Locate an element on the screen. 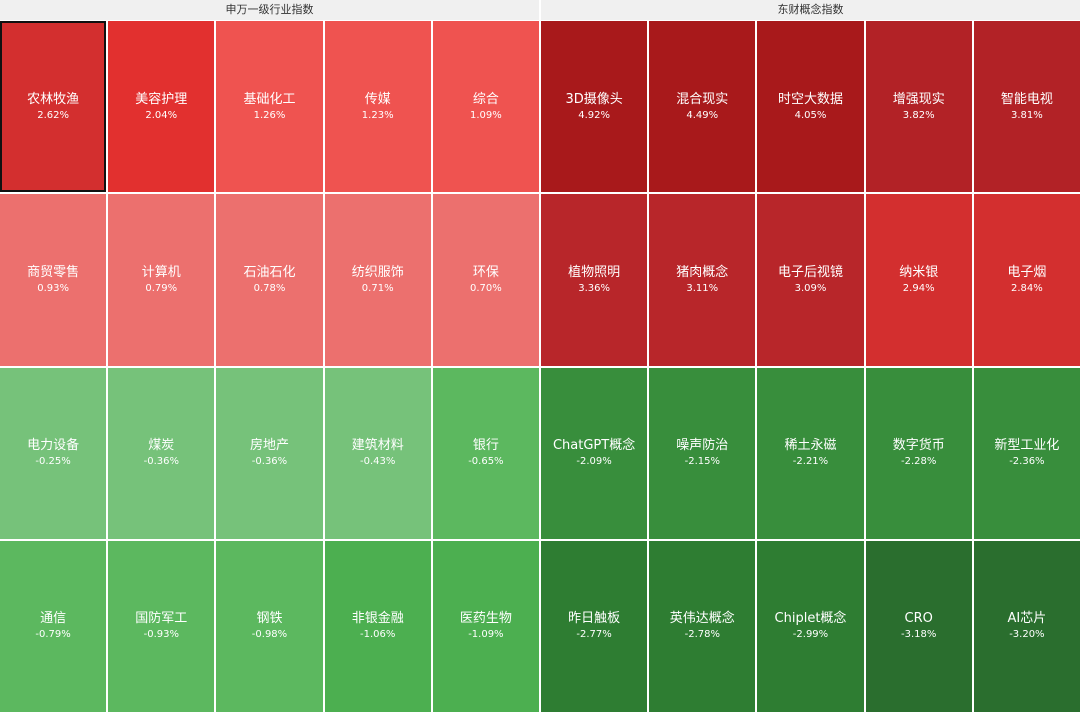 This screenshot has width=1080, height=712. tile-name: AI芯片 is located at coordinates (1027, 619).